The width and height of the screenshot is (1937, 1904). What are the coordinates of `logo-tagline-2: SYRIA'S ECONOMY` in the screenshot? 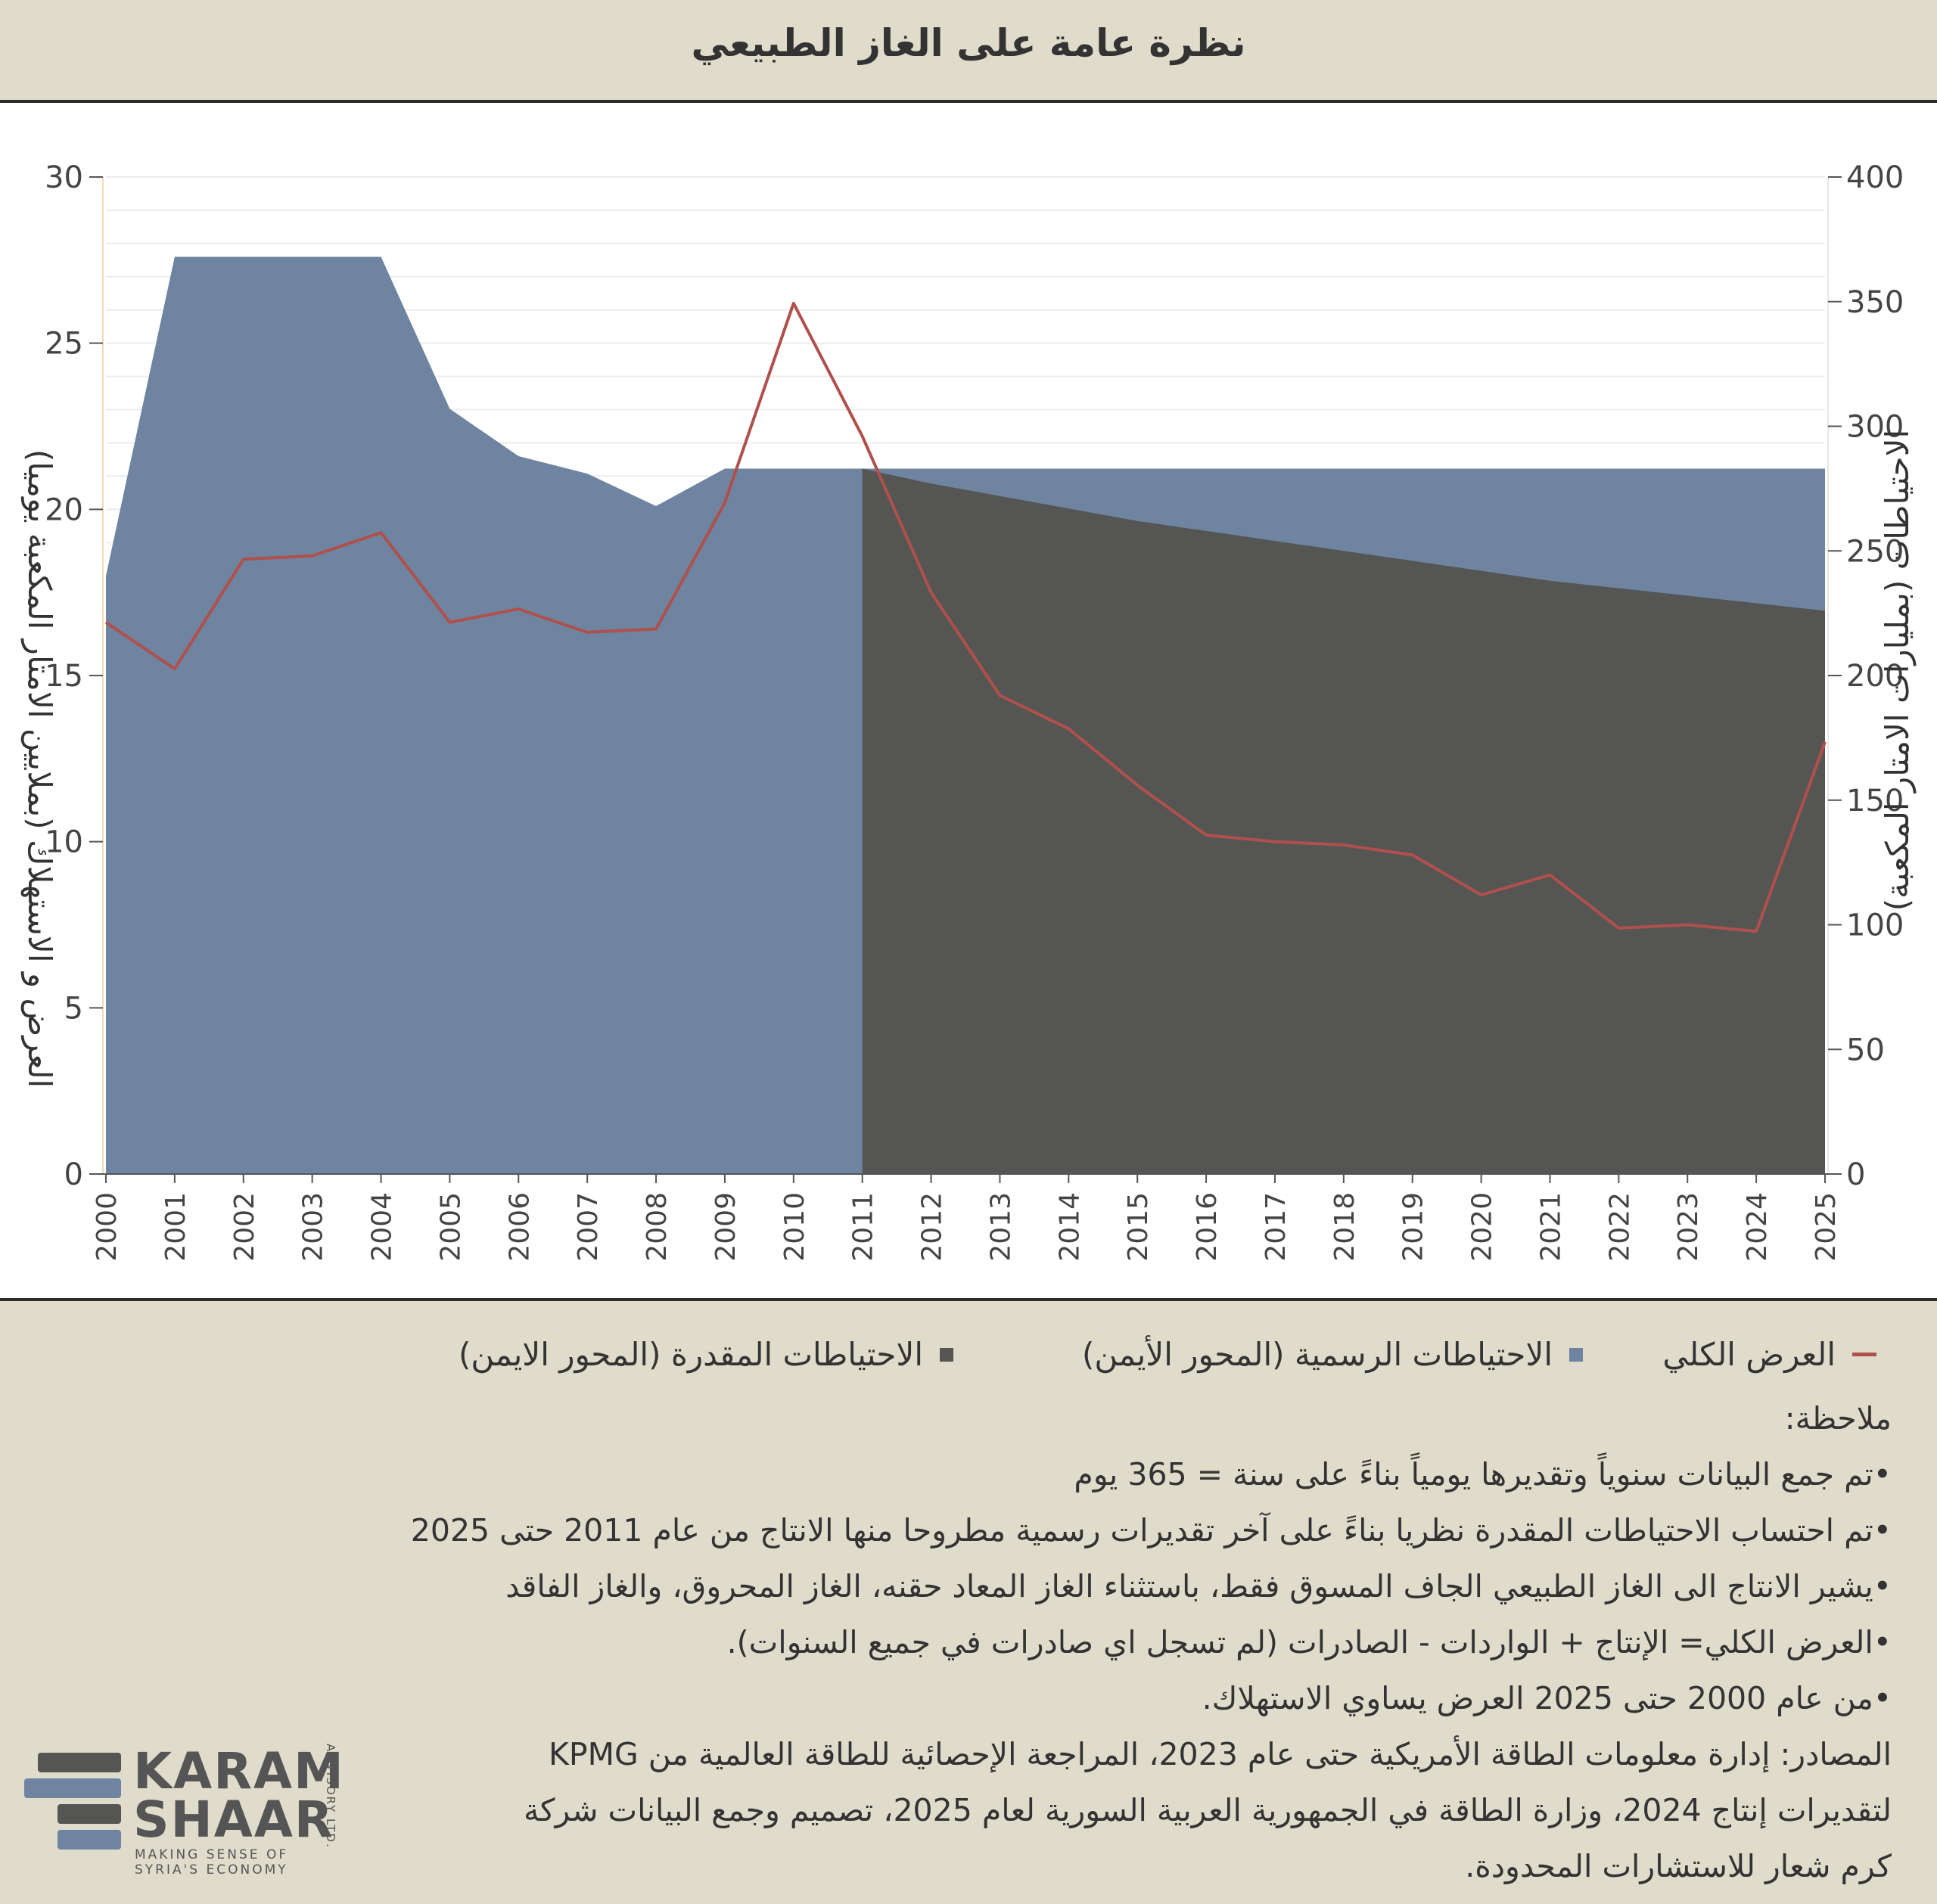 It's located at (211, 1870).